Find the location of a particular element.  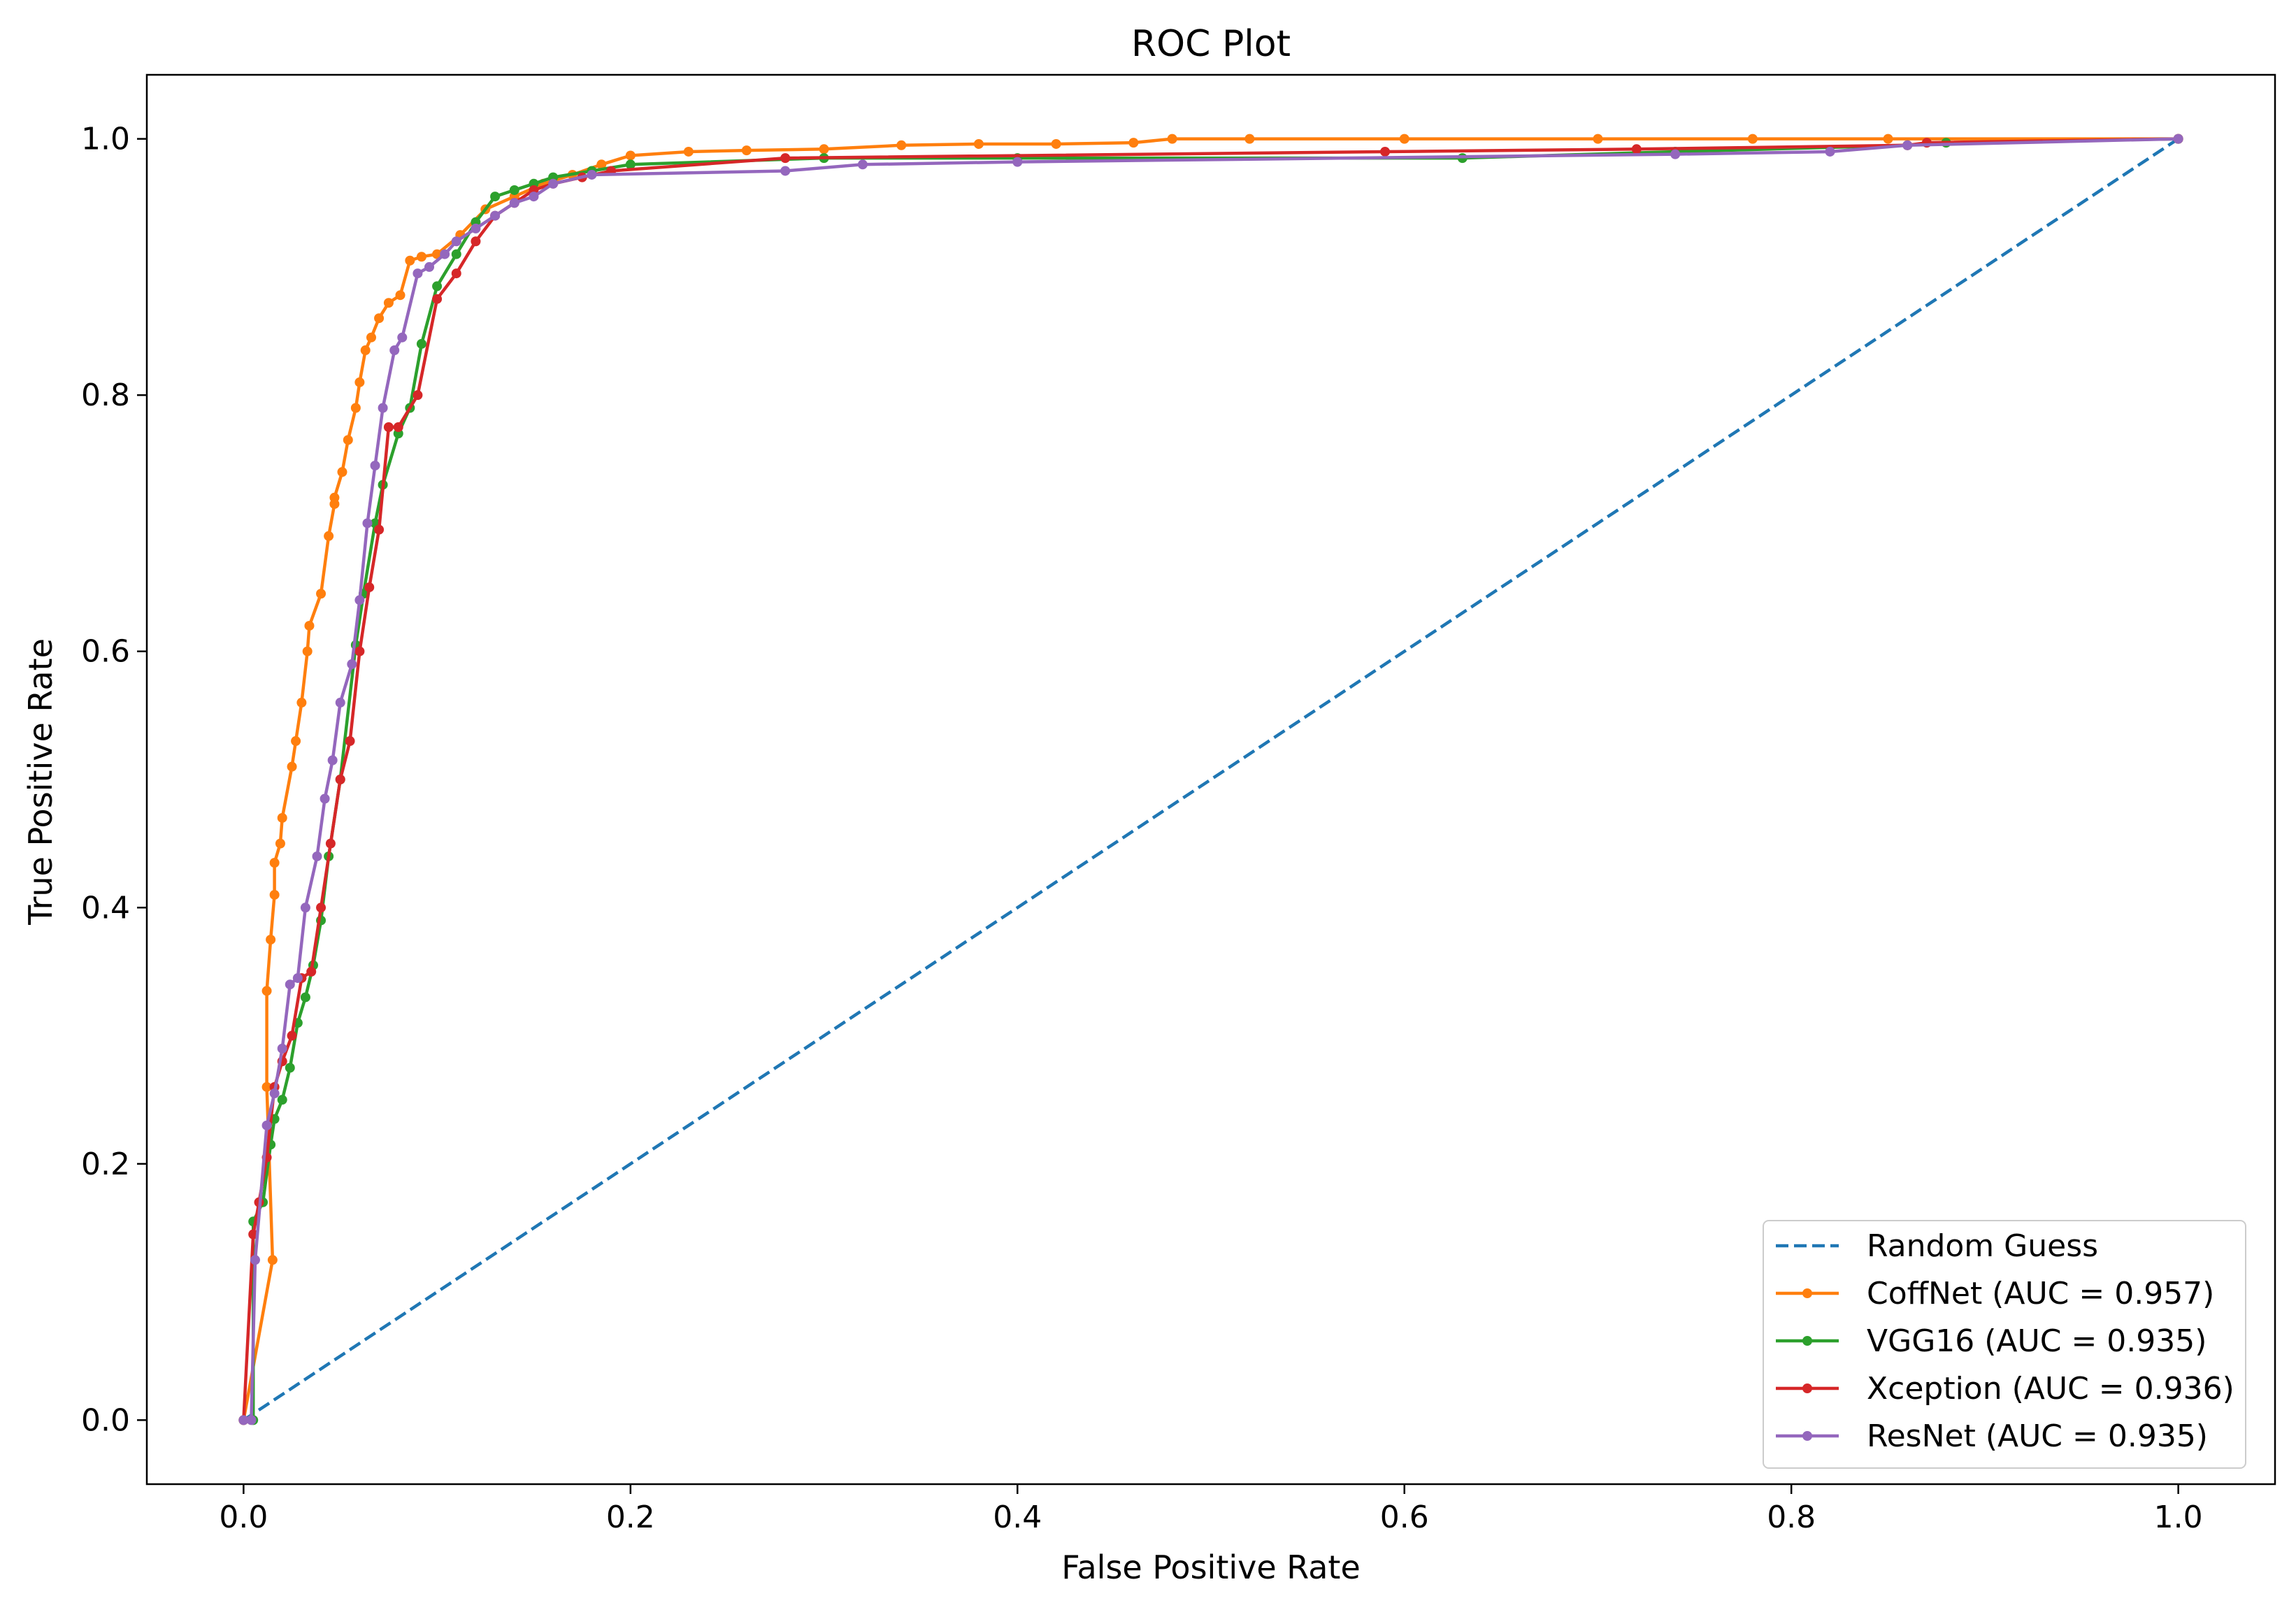

x-tick-label: 0.6 is located at coordinates (1404, 1518).